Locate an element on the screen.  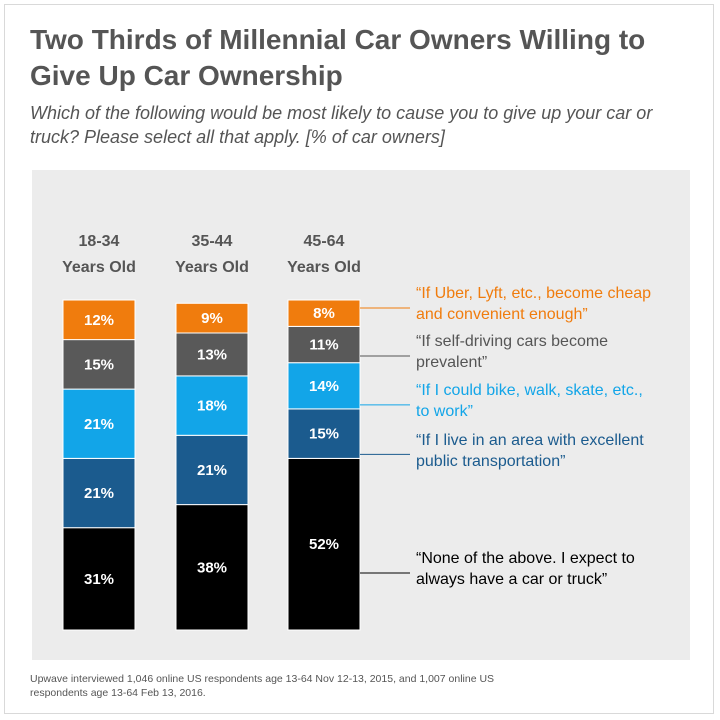
data-label: 18% is located at coordinates (212, 406).